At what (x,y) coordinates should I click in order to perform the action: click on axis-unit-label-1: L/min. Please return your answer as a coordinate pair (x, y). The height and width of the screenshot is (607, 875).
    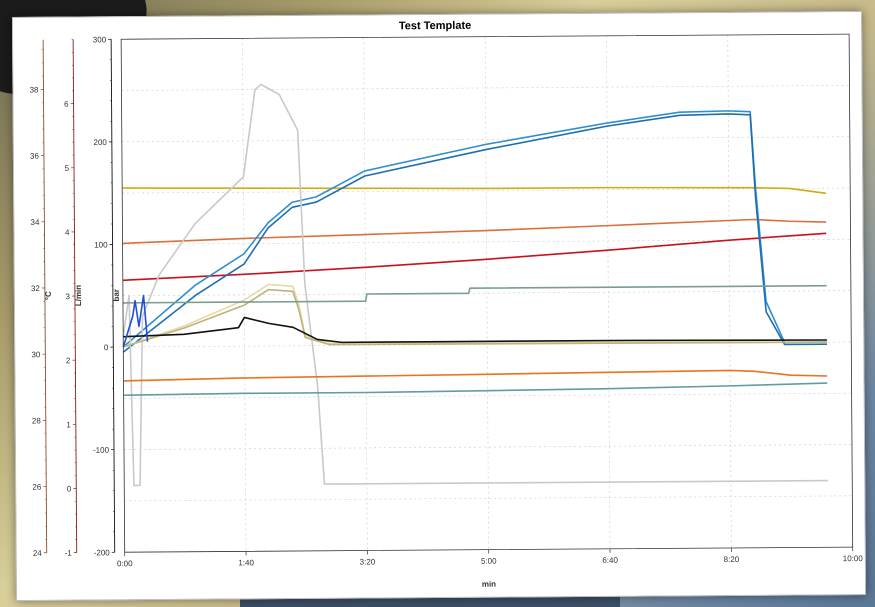
    Looking at the image, I should click on (78, 296).